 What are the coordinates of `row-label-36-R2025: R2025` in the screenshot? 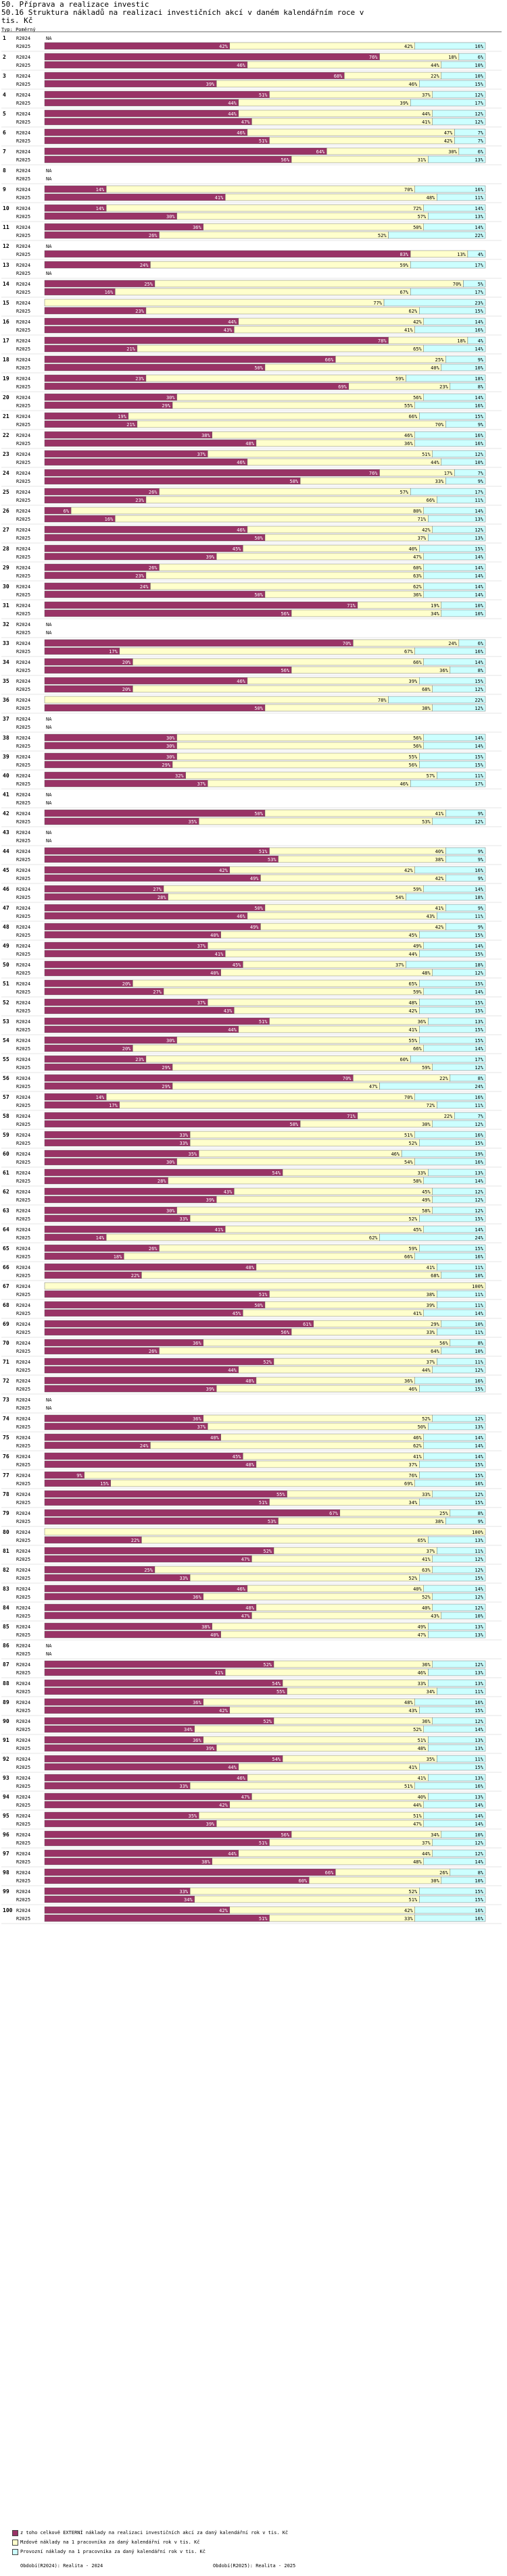 It's located at (23, 708).